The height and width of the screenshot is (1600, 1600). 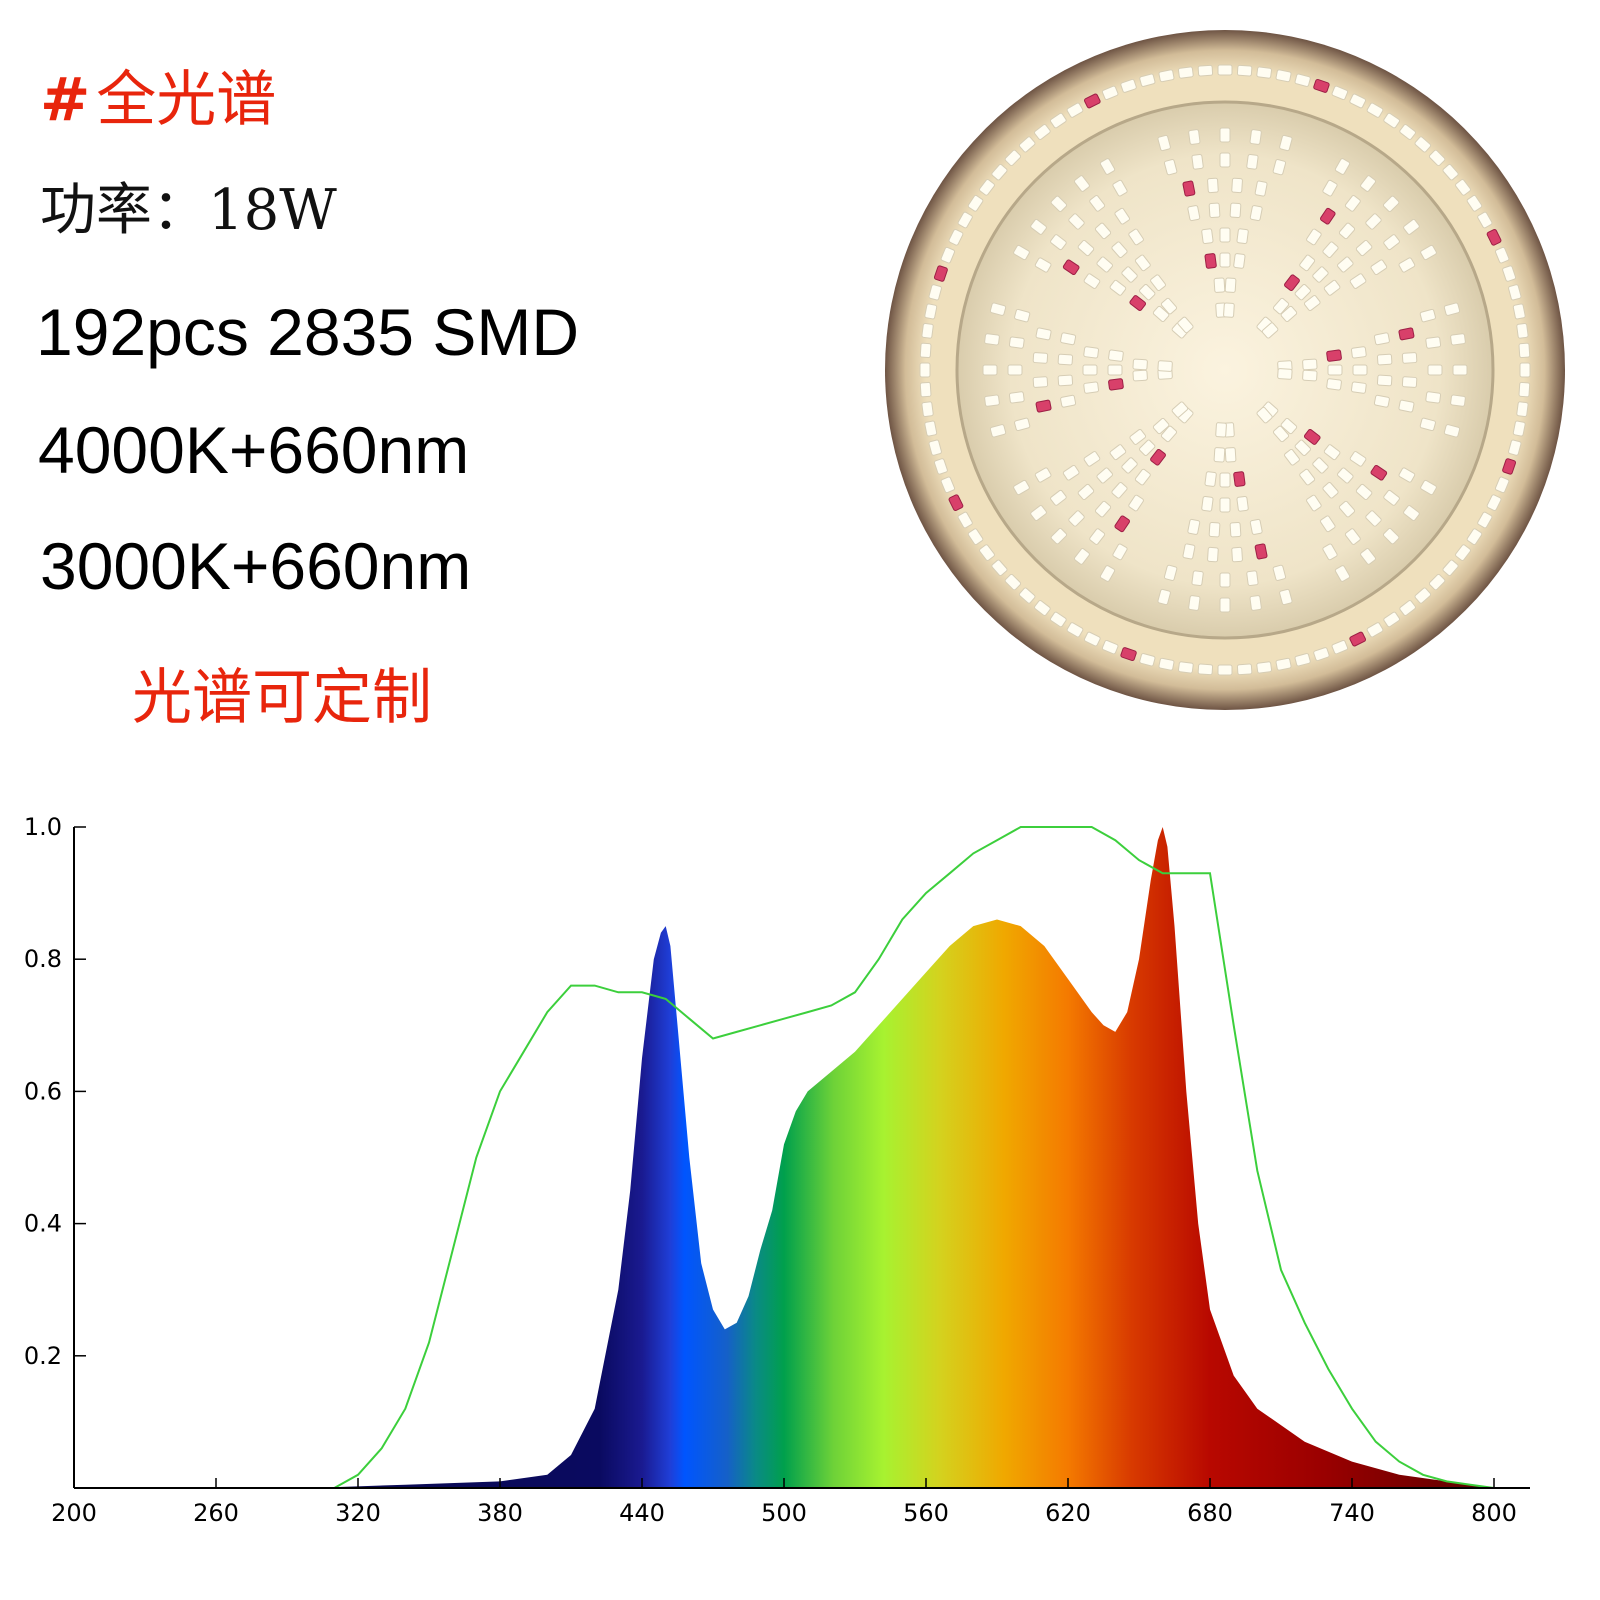 What do you see at coordinates (216, 1513) in the screenshot?
I see `x-tick-label: 260` at bounding box center [216, 1513].